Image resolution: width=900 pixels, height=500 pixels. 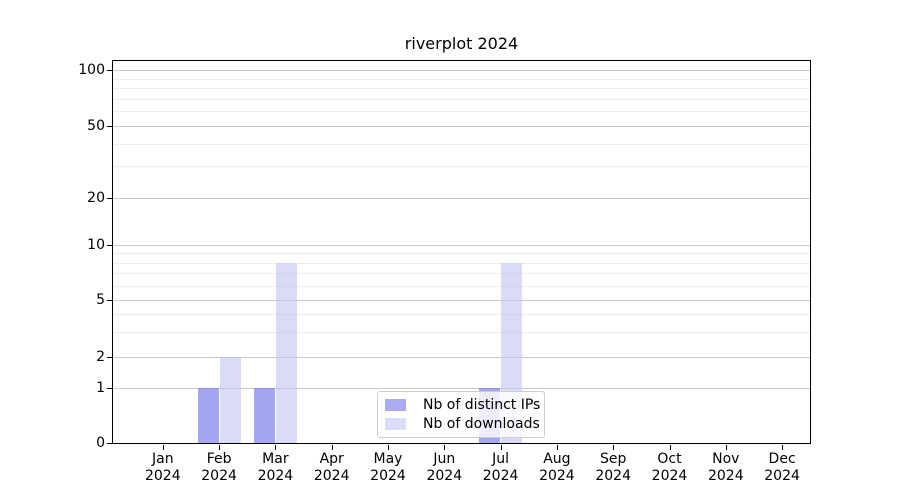 I want to click on x-tick-label: Feb 2024, so click(x=219, y=468).